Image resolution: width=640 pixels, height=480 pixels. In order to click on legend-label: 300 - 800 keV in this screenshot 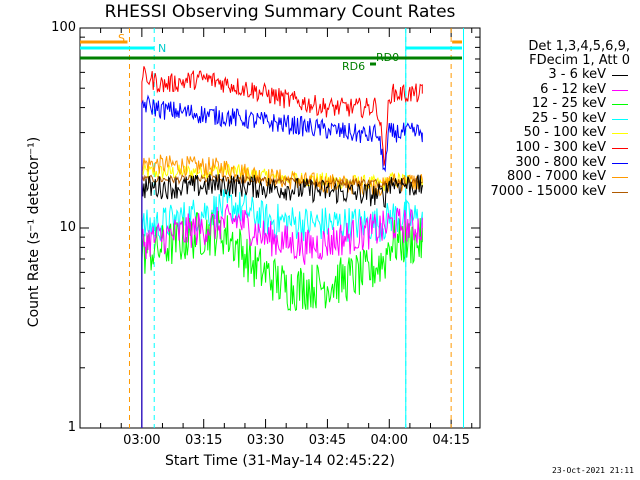, I will do `click(560, 162)`.